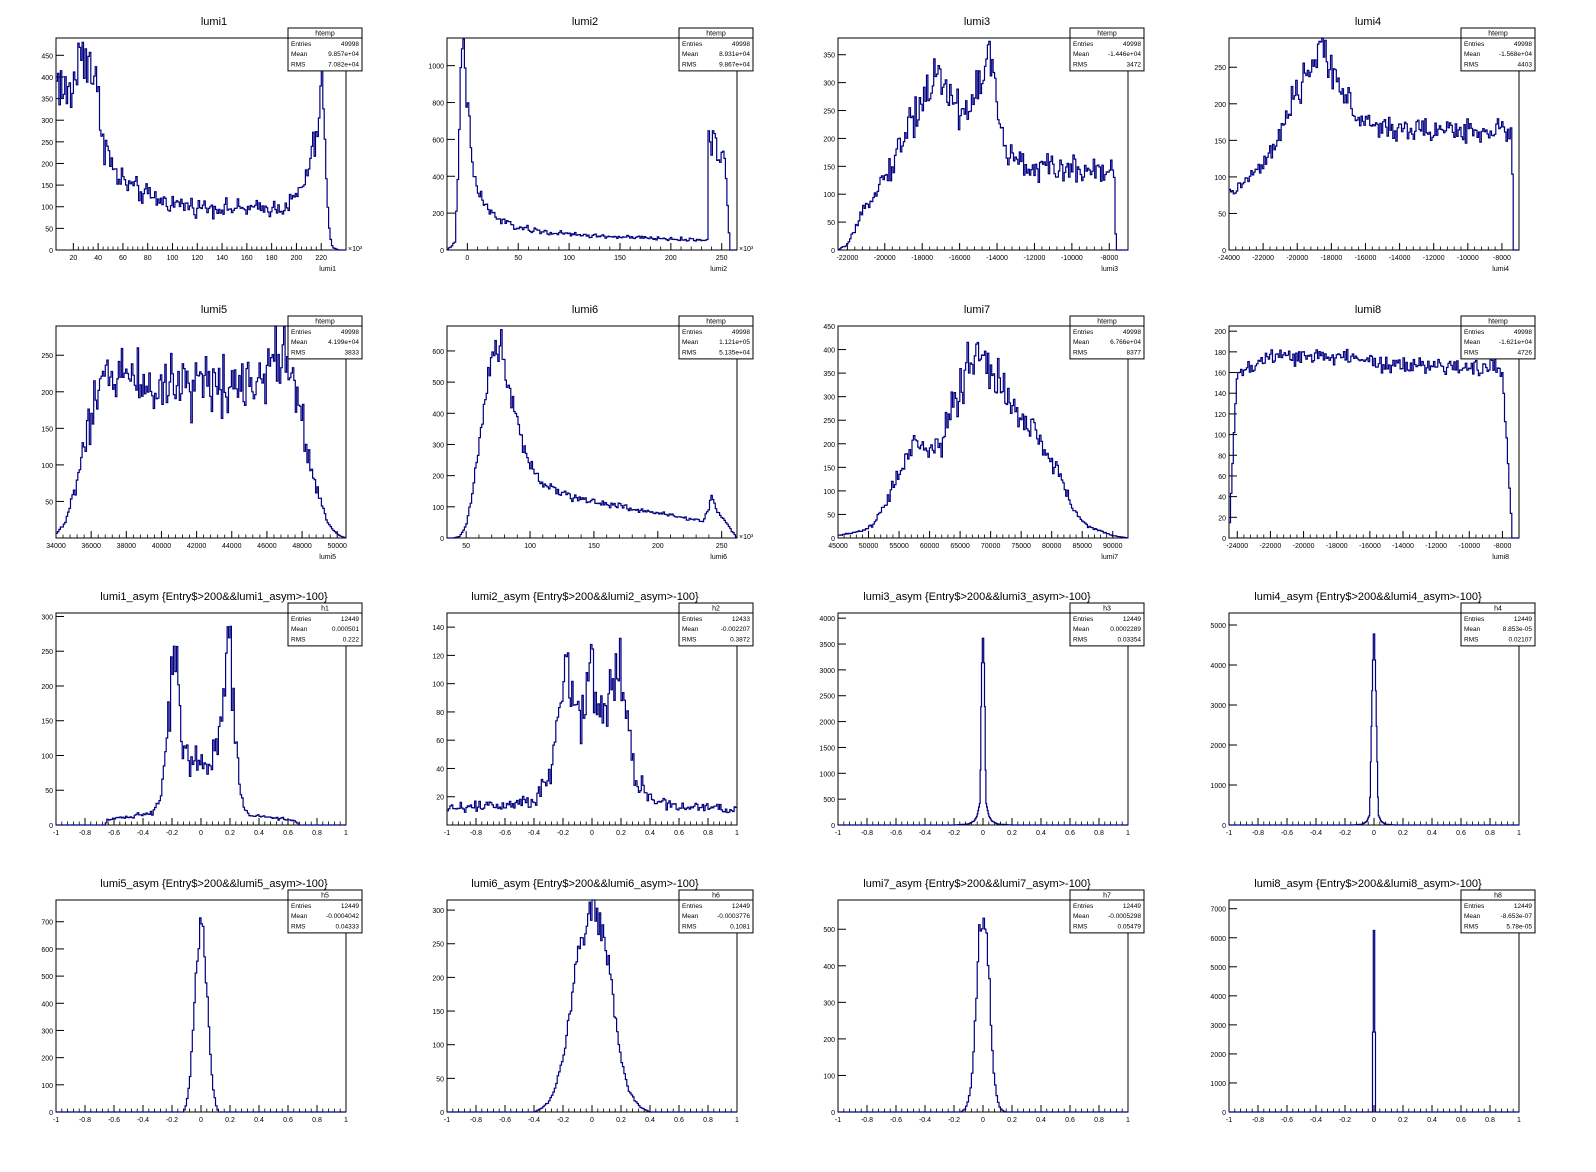 Image resolution: width=1596 pixels, height=1172 pixels. I want to click on y-tick-label: 1000, so click(1218, 1084).